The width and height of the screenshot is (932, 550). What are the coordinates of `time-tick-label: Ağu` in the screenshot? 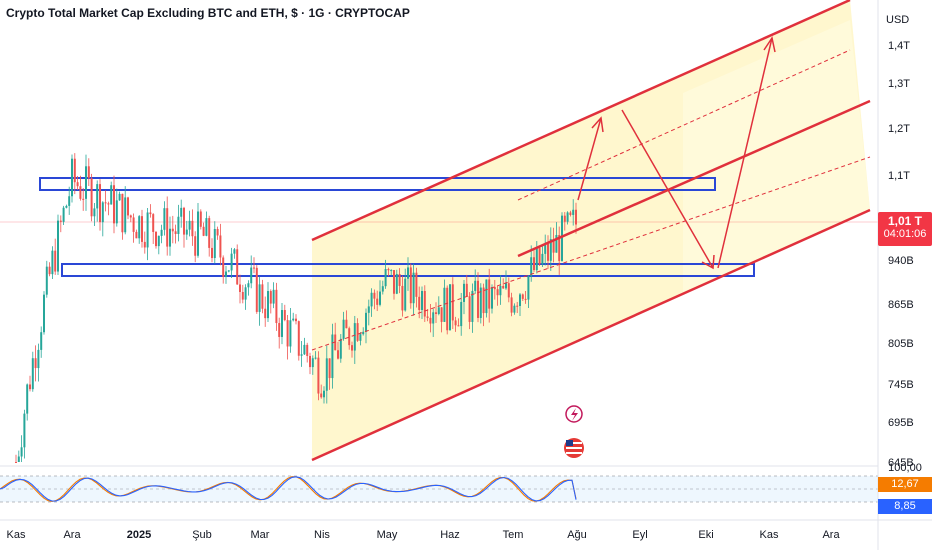 It's located at (577, 535).